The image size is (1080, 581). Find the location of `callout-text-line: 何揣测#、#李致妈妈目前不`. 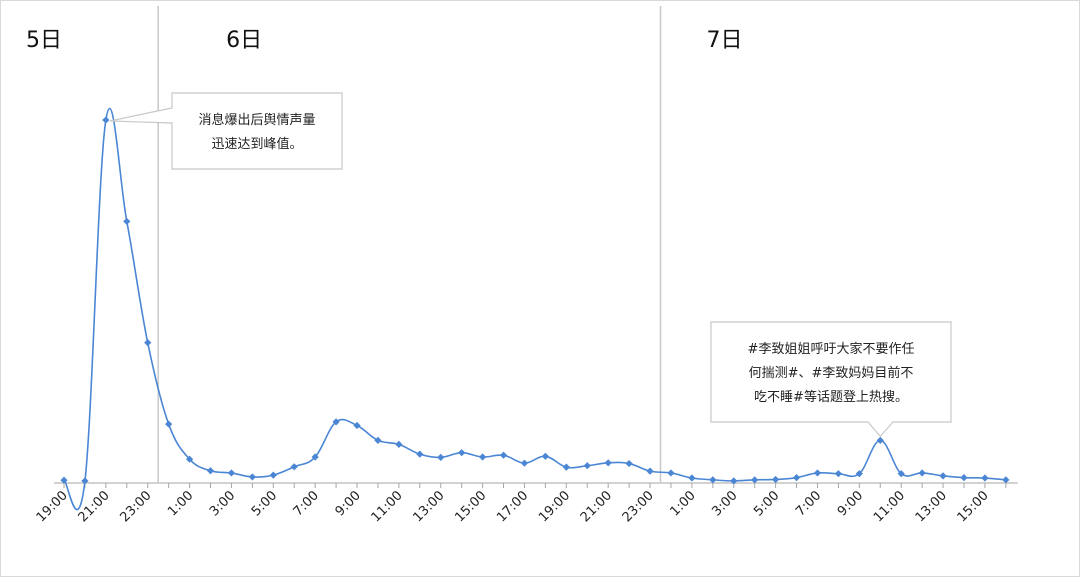

callout-text-line: 何揣测#、#李致妈妈目前不 is located at coordinates (831, 373).